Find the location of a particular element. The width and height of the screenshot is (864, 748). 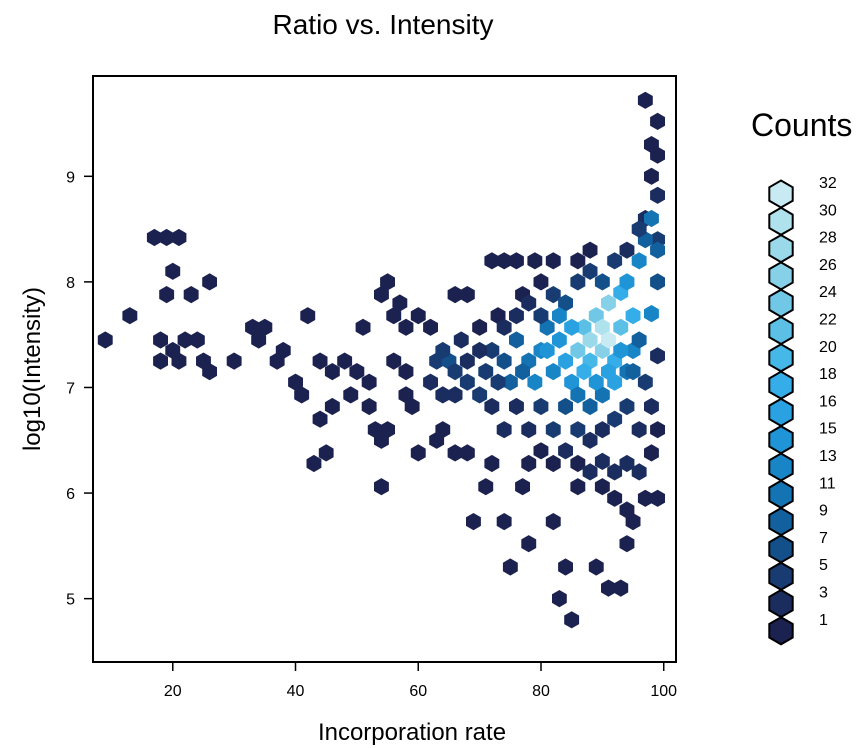

y-tick-label: 6 is located at coordinates (70, 494).